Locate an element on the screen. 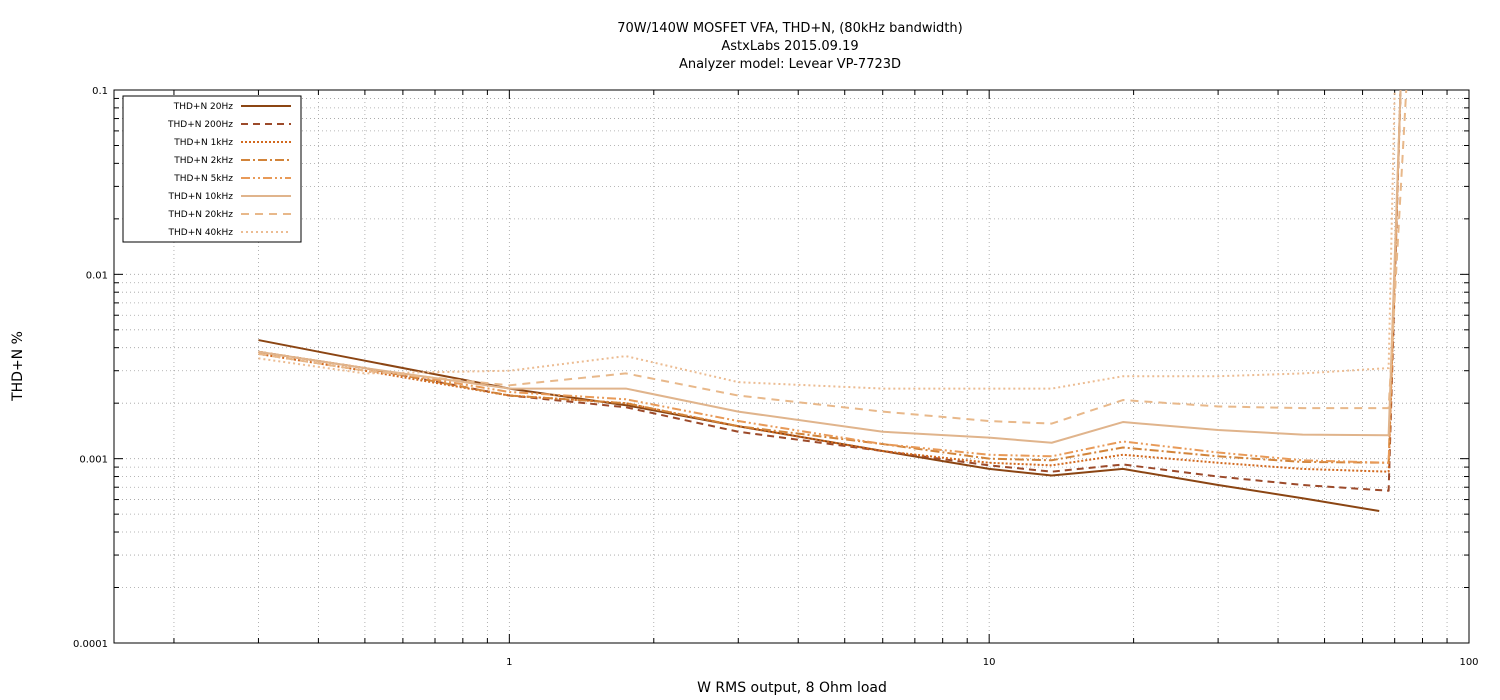 This screenshot has height=700, width=1500. legend-box is located at coordinates (212, 169).